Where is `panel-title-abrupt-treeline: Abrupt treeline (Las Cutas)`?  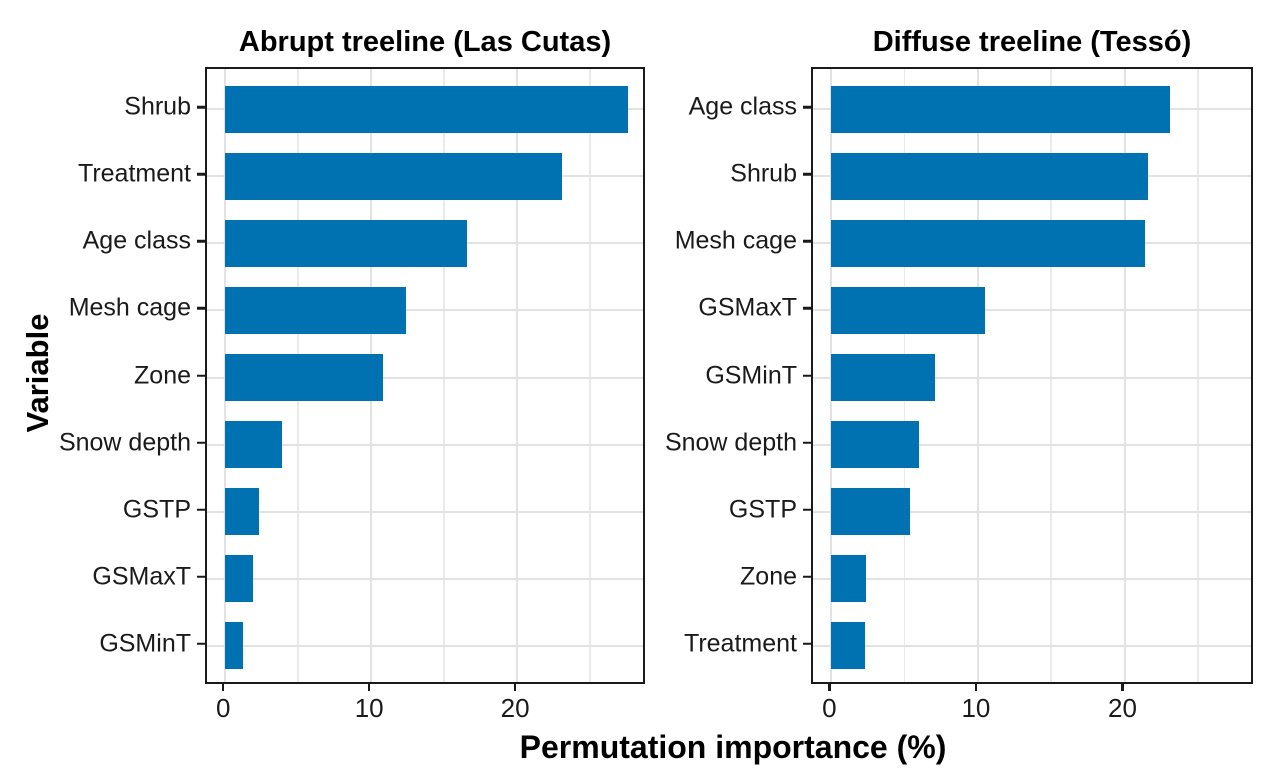 panel-title-abrupt-treeline: Abrupt treeline (Las Cutas) is located at coordinates (425, 42).